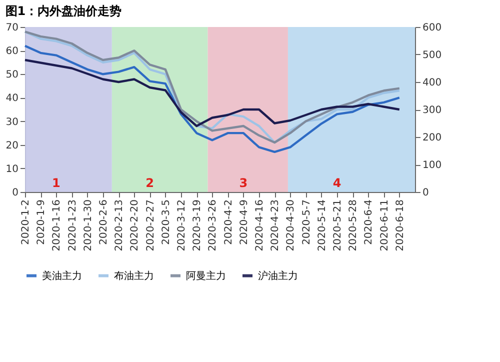  Describe the element at coordinates (212, 93) in the screenshot. I see `line-series` at that location.